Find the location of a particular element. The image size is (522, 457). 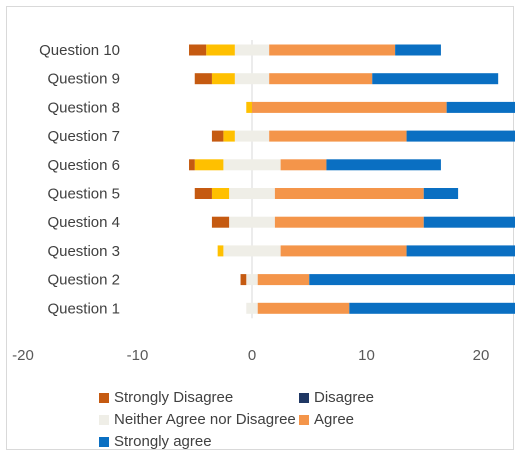

x-tick-label: 20 is located at coordinates (481, 355).